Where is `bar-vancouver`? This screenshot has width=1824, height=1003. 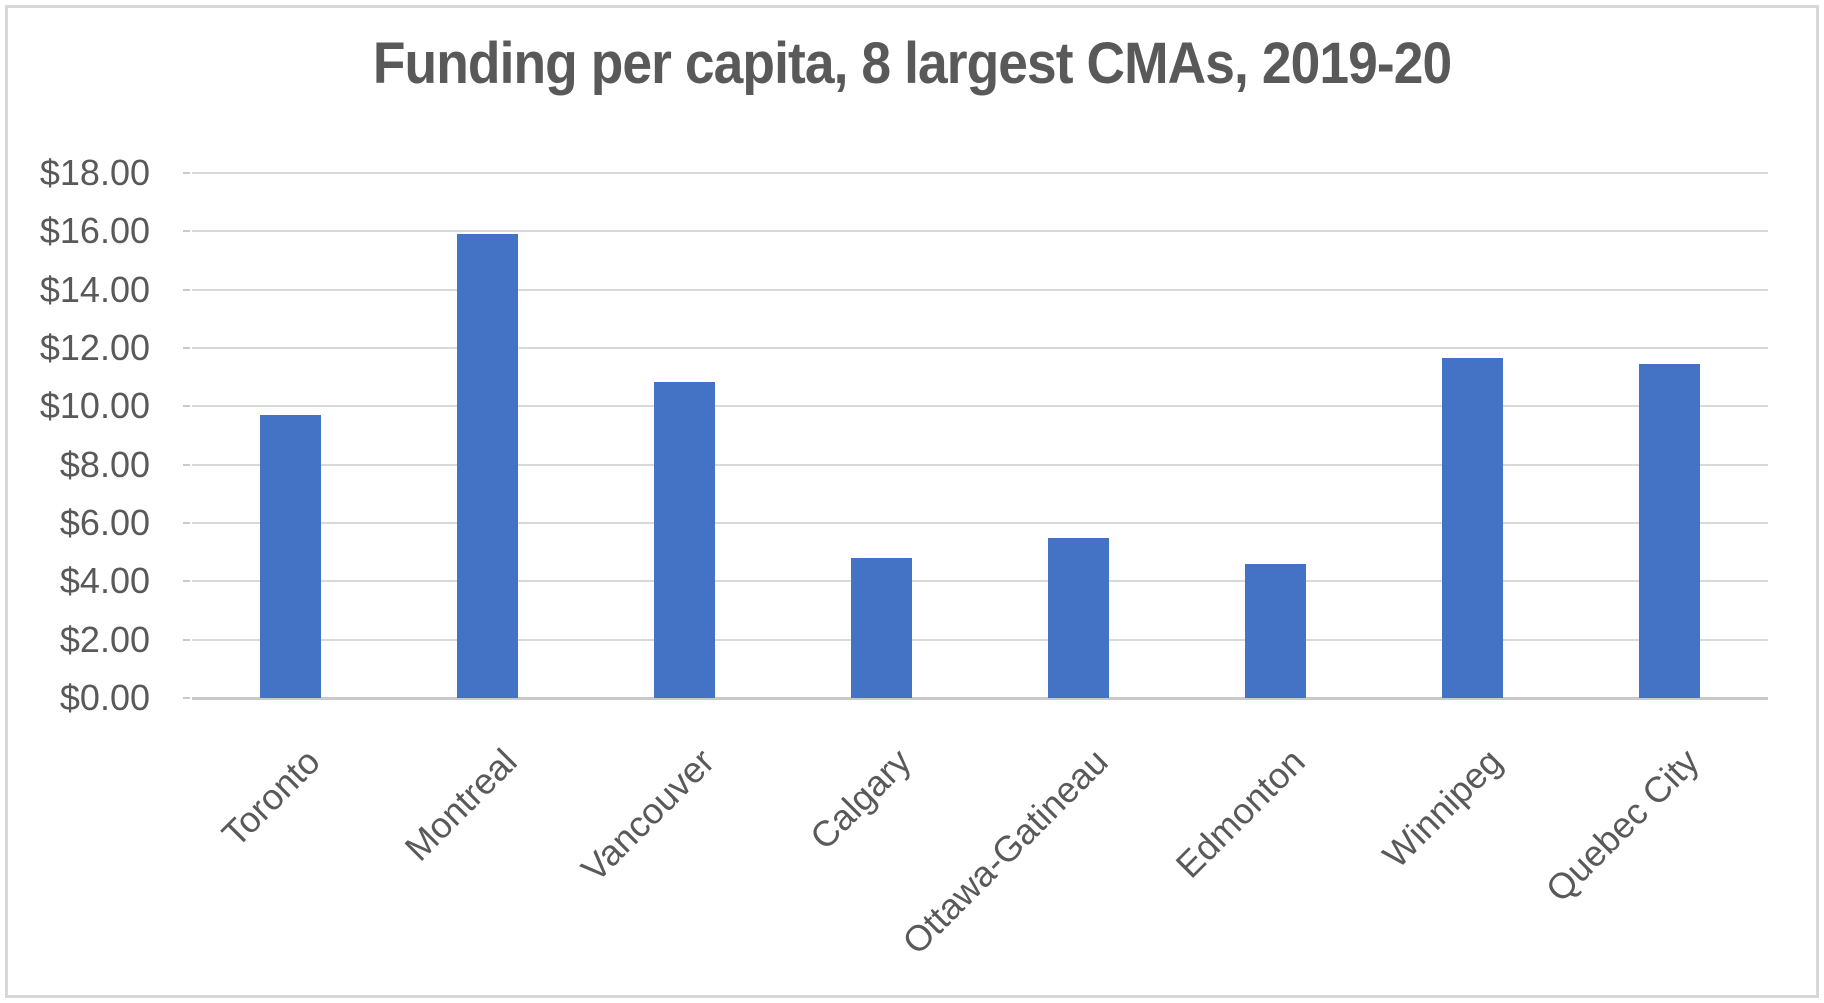 bar-vancouver is located at coordinates (684, 540).